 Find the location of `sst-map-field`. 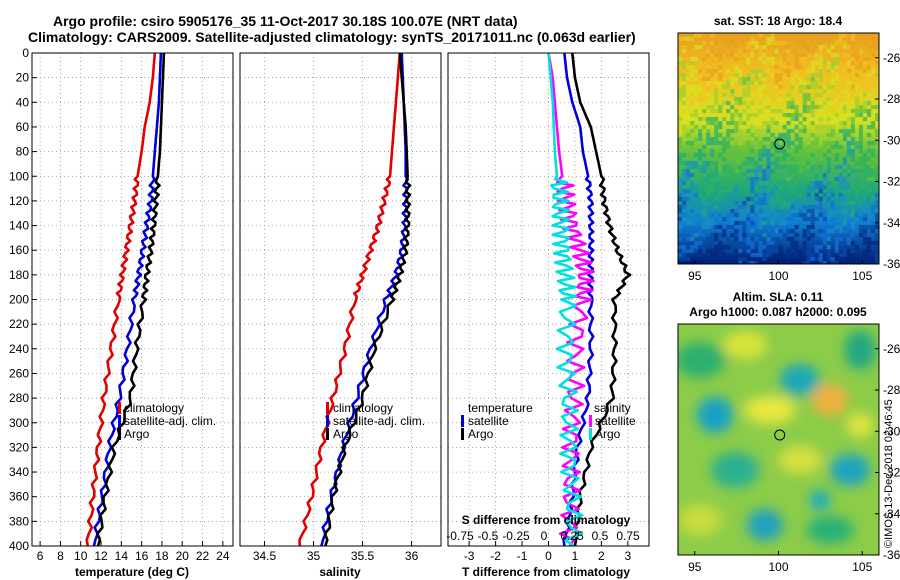

sst-map-field is located at coordinates (778, 148).